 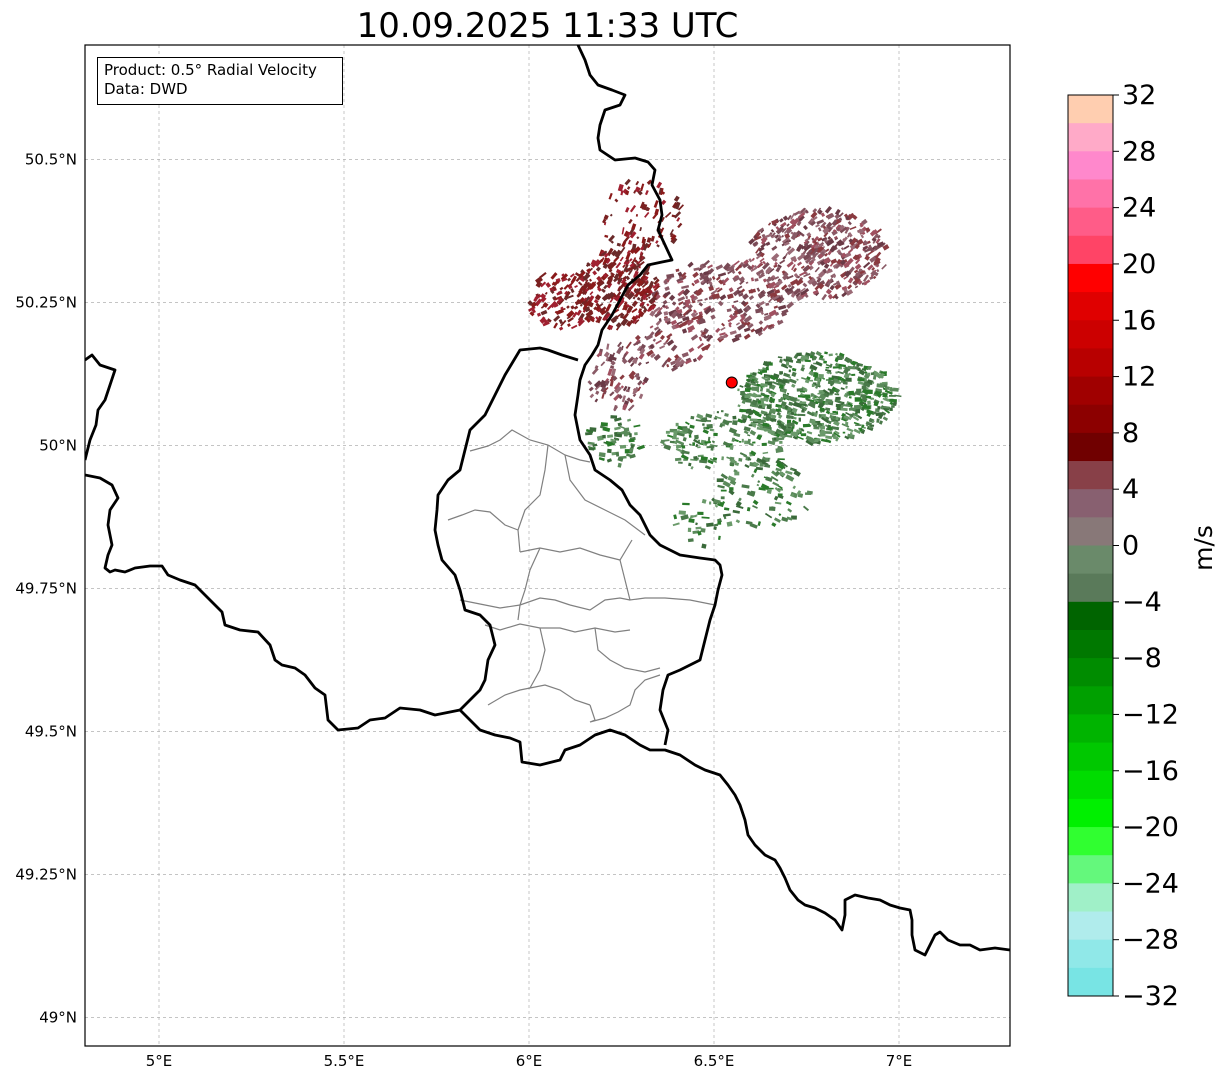 I want to click on province-border-grevenmacher, so click(x=600, y=604).